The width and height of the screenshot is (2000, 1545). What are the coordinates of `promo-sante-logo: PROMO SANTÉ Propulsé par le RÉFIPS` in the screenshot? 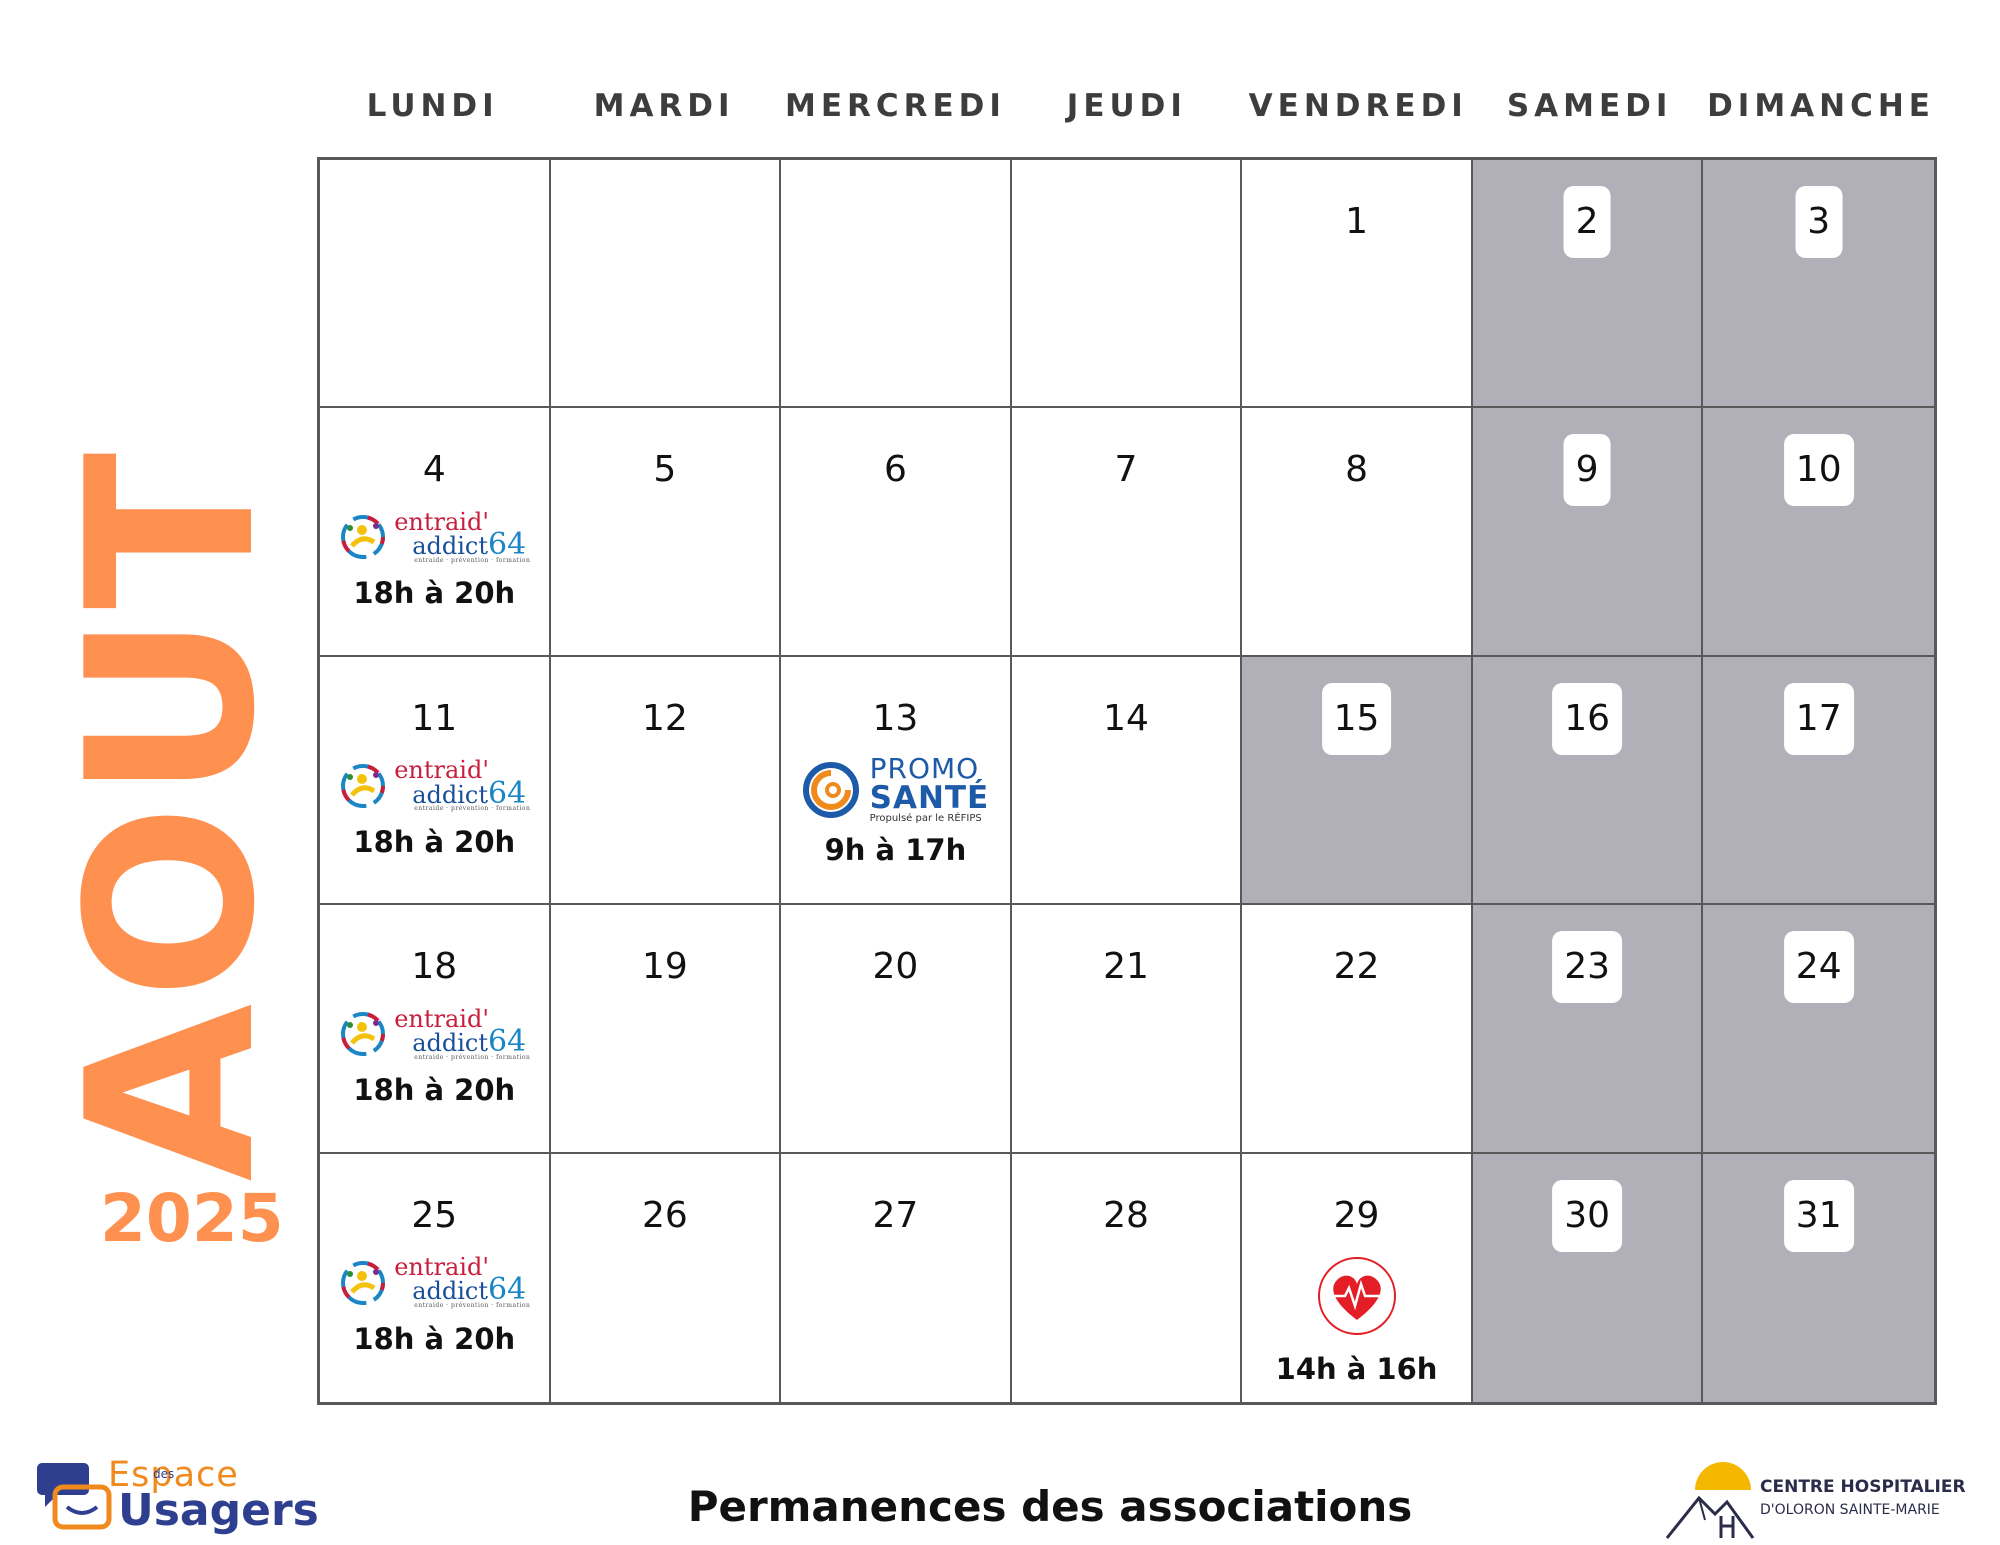 It's located at (896, 789).